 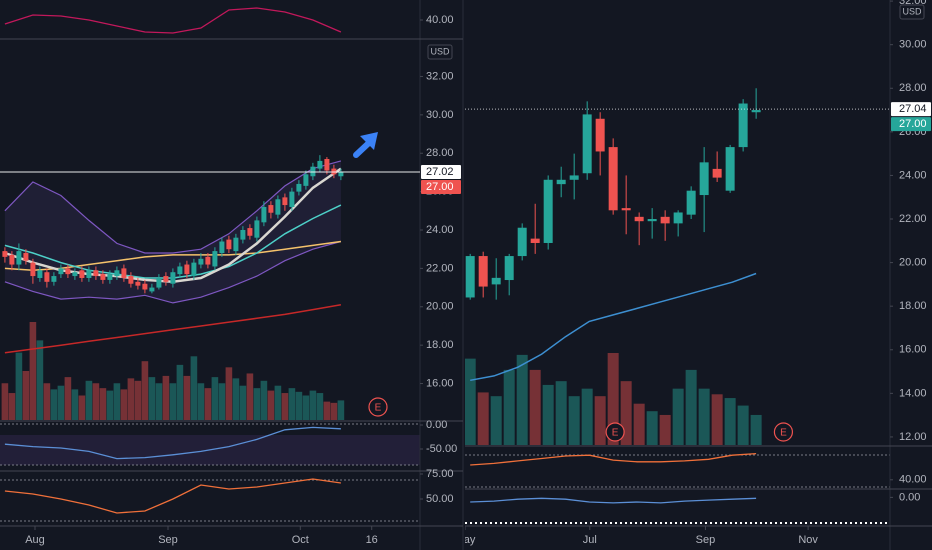 I want to click on y-tick-label: 20.00, so click(x=913, y=263).